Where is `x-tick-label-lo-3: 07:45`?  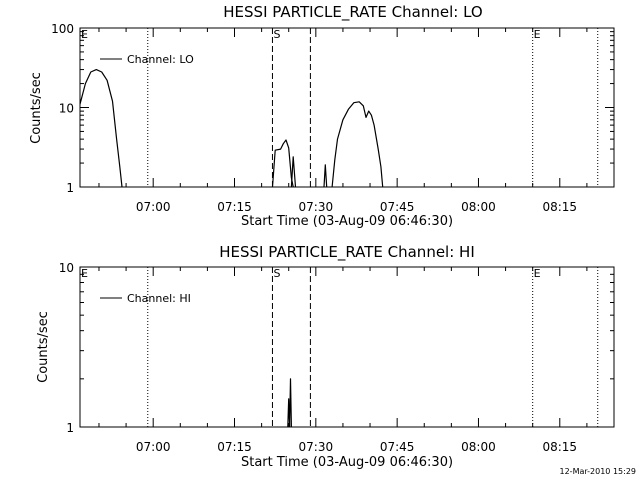 x-tick-label-lo-3: 07:45 is located at coordinates (397, 207).